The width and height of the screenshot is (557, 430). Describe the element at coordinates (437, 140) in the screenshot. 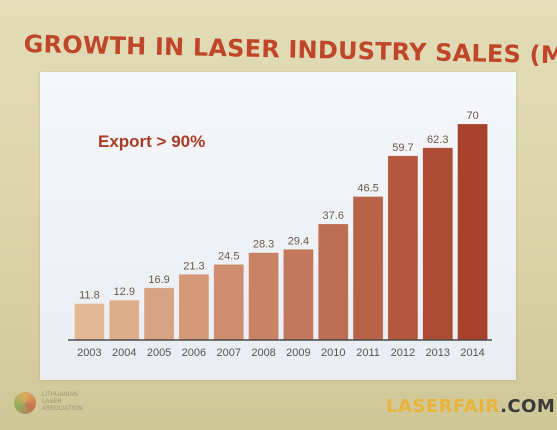

I see `data-label-2013: 62.3` at that location.